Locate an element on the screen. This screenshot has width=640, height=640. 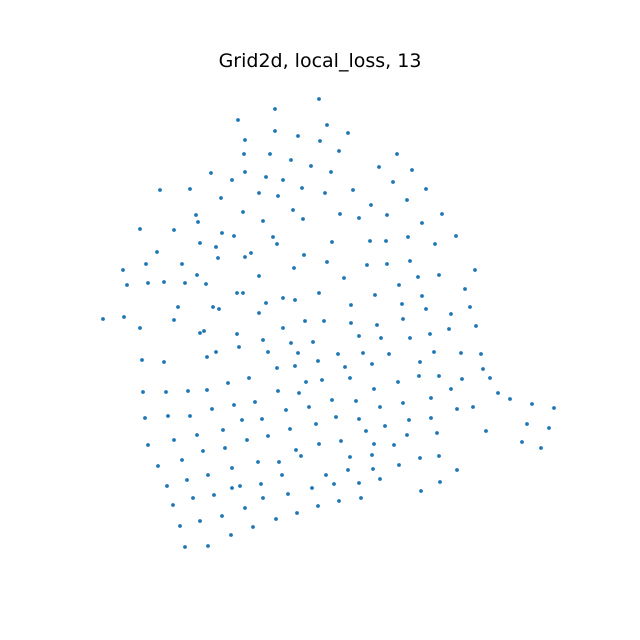
chart-title: Grid2d, local_loss, 13 is located at coordinates (320, 61).